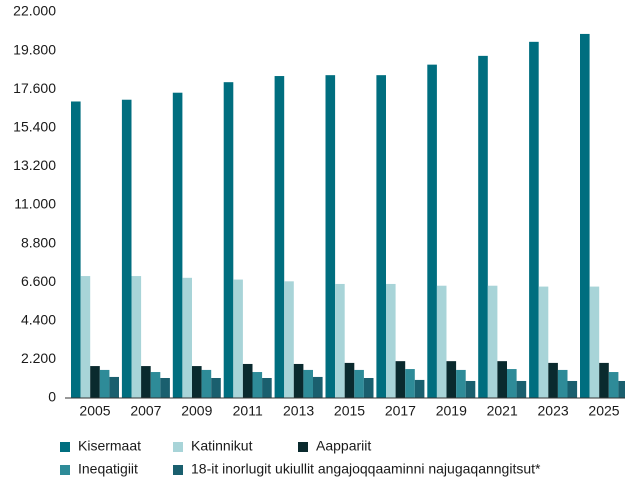 Image resolution: width=625 pixels, height=481 pixels. Describe the element at coordinates (298, 411) in the screenshot. I see `x-tick-label: 2013` at that location.